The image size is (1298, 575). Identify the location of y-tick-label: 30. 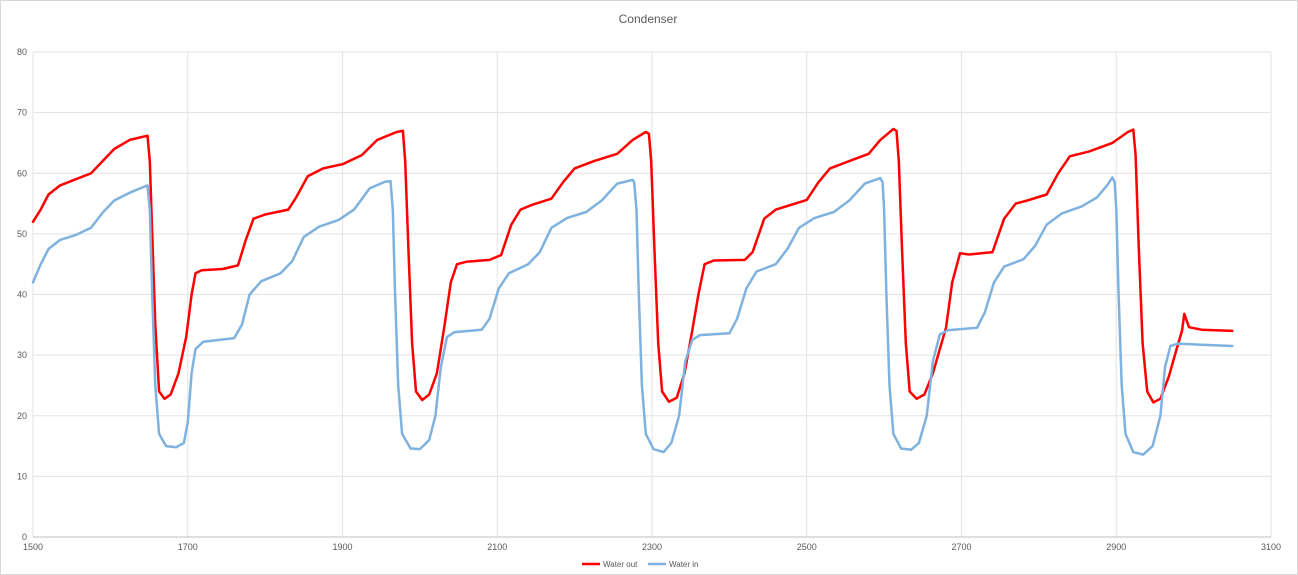
(22, 355).